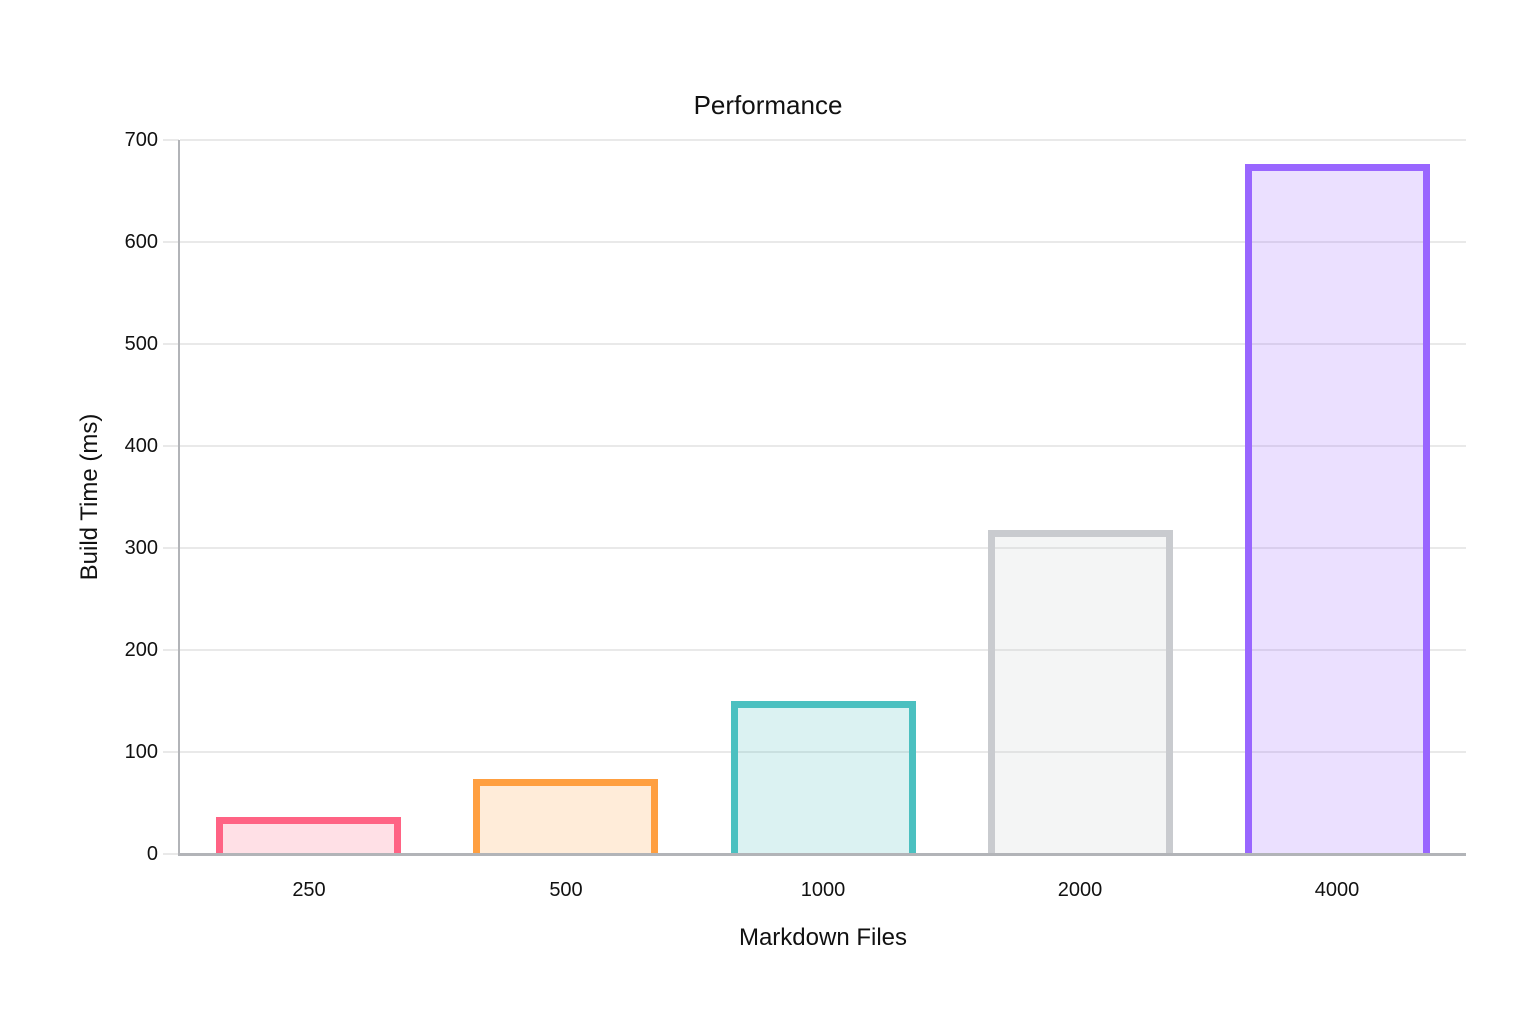 The height and width of the screenshot is (1024, 1536). I want to click on y-tick-label: 400, so click(141, 446).